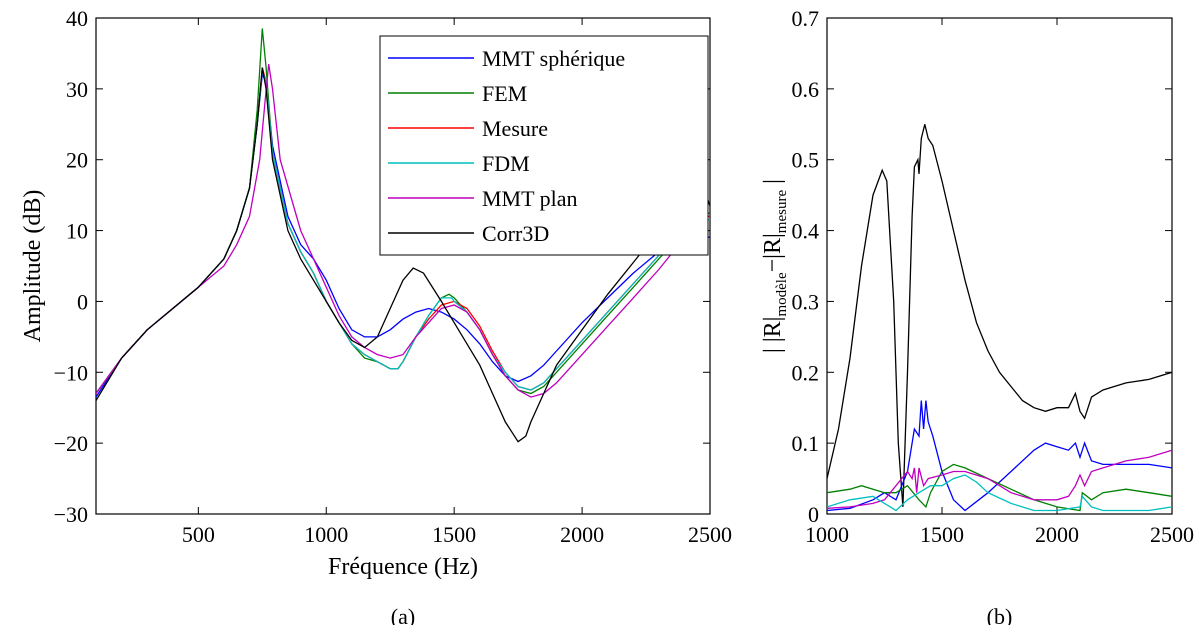 The height and width of the screenshot is (625, 1204). I want to click on legend-label-5: Corr3D, so click(515, 233).